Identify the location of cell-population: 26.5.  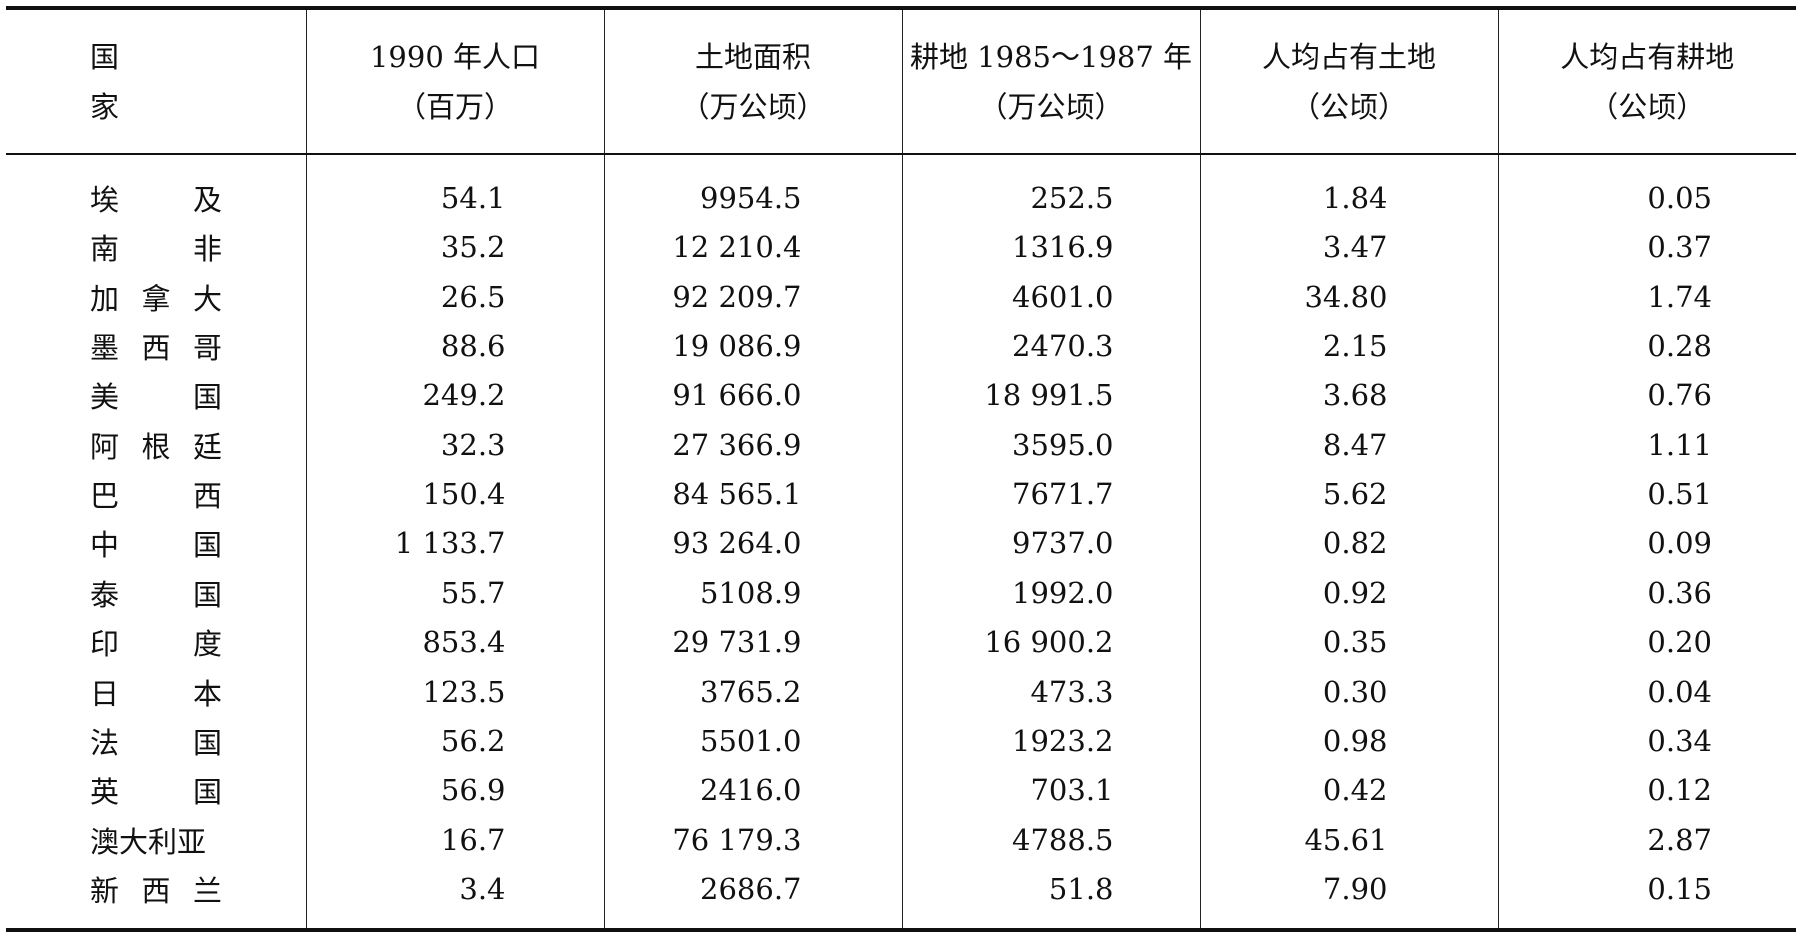
(454, 296).